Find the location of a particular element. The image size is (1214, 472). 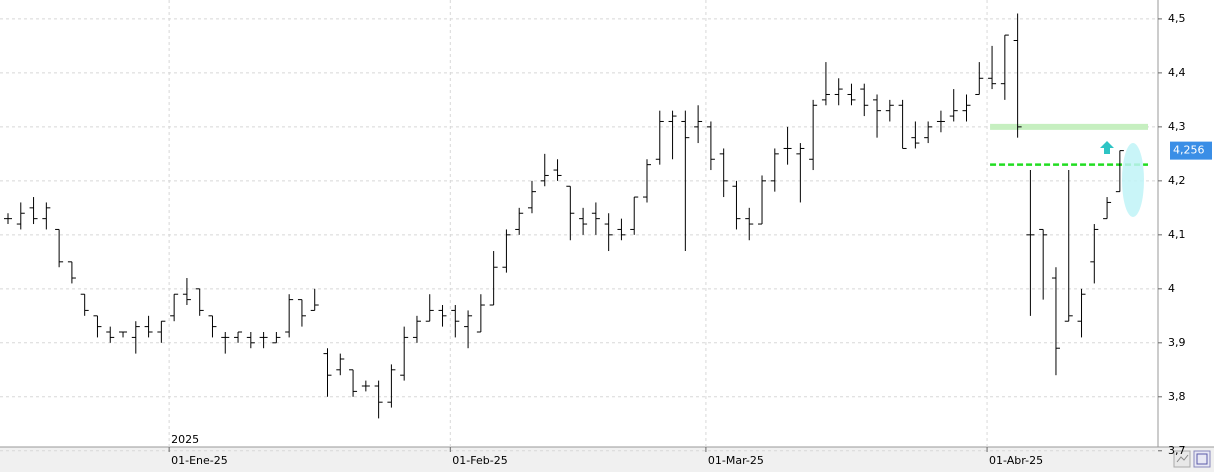

up-arrow is located at coordinates (1107, 147).